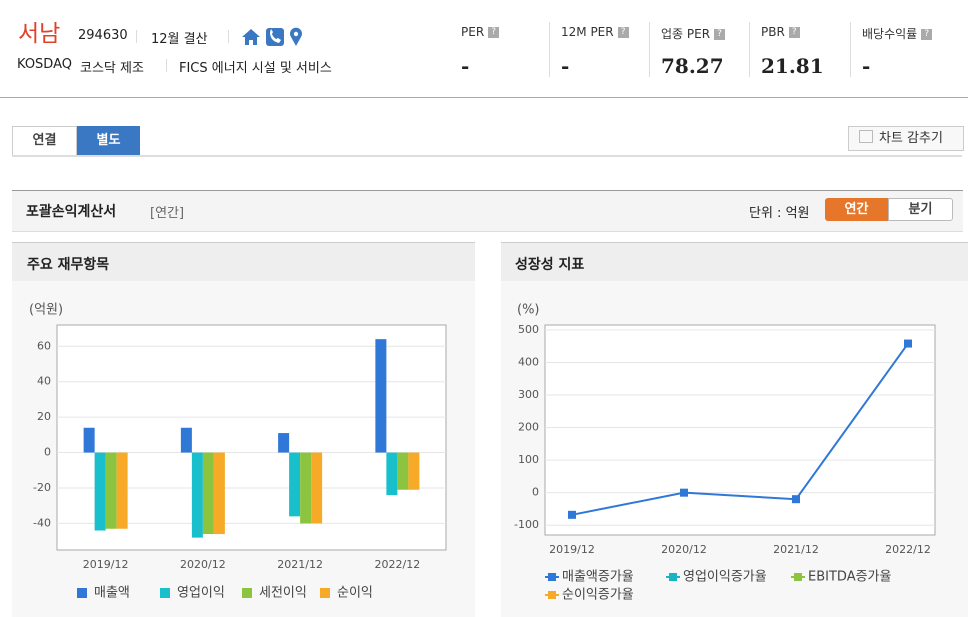  What do you see at coordinates (44, 345) in the screenshot?
I see `y-tick-label: 60` at bounding box center [44, 345].